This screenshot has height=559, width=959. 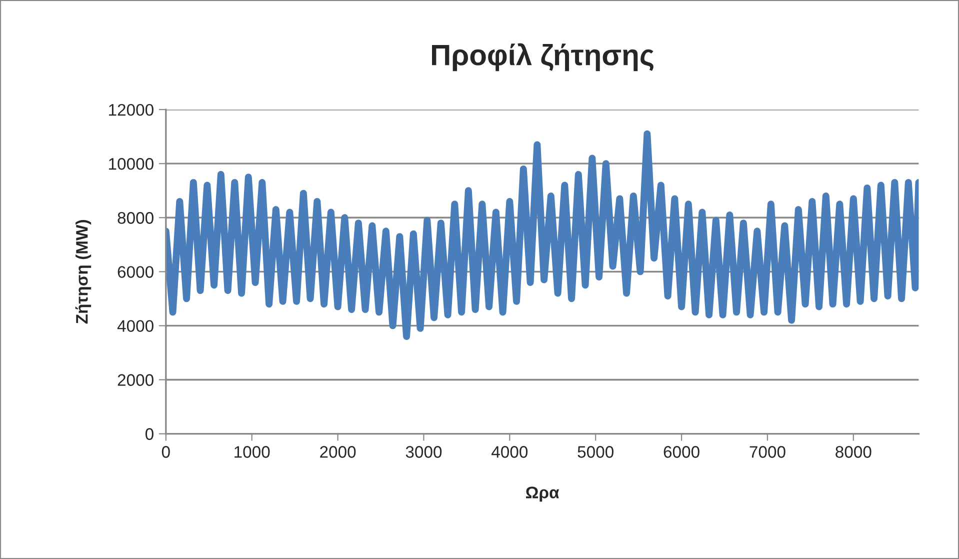 I want to click on x-tick-label: 1000, so click(x=252, y=452).